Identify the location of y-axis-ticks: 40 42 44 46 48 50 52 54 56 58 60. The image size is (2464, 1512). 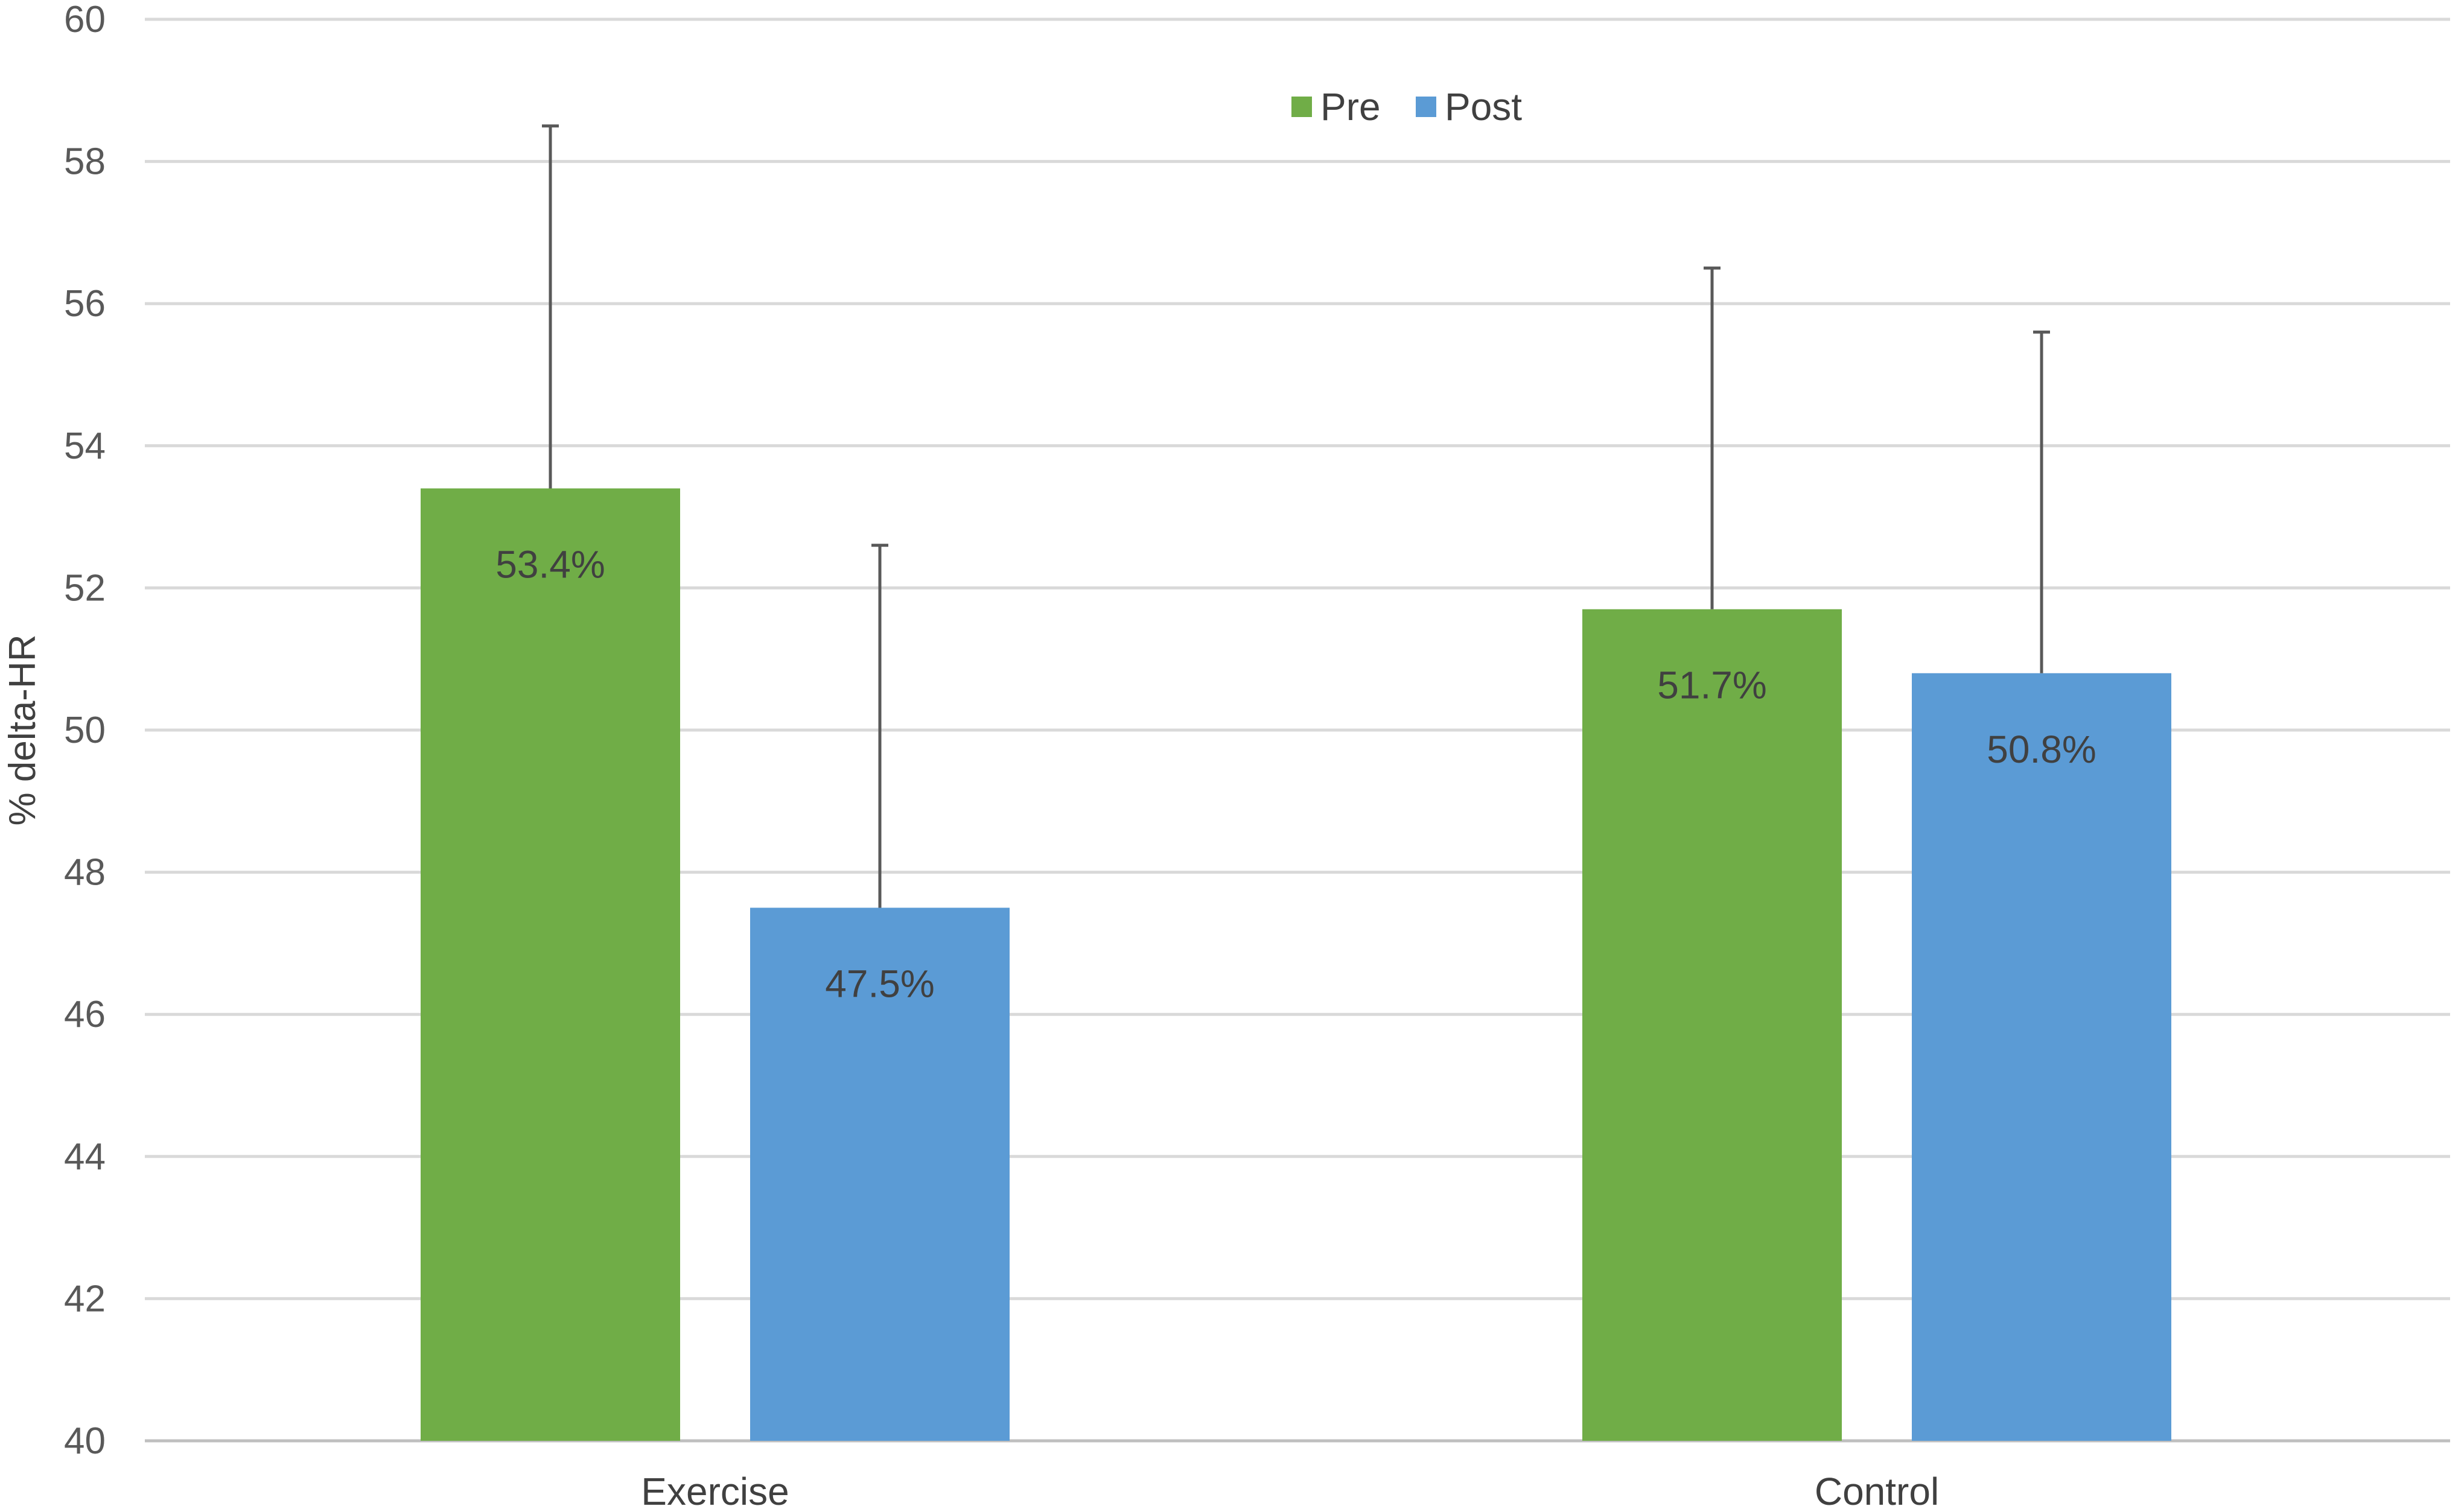
(85, 731).